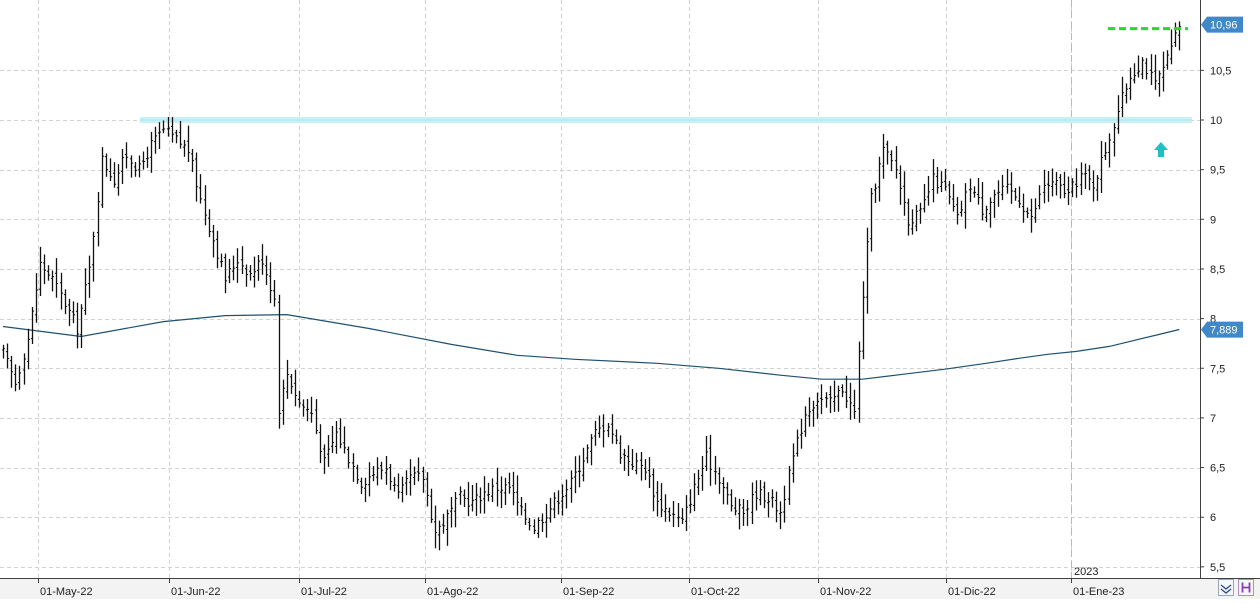  I want to click on scroll-right-button, so click(1226, 587).